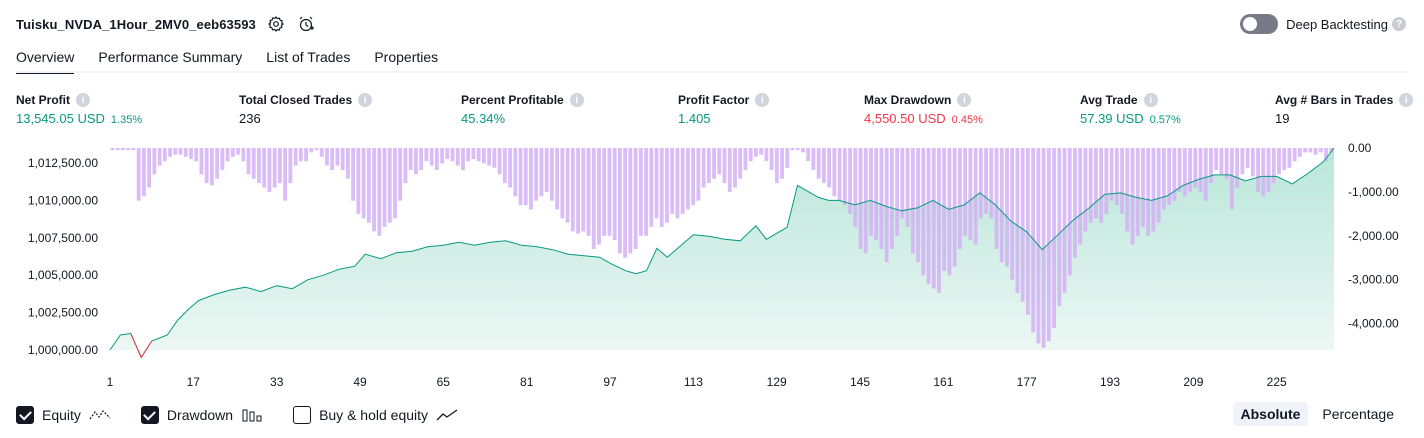 The width and height of the screenshot is (1424, 438). What do you see at coordinates (306, 109) in the screenshot?
I see `metric-total-closed-trades: Total Closed Trades i 236` at bounding box center [306, 109].